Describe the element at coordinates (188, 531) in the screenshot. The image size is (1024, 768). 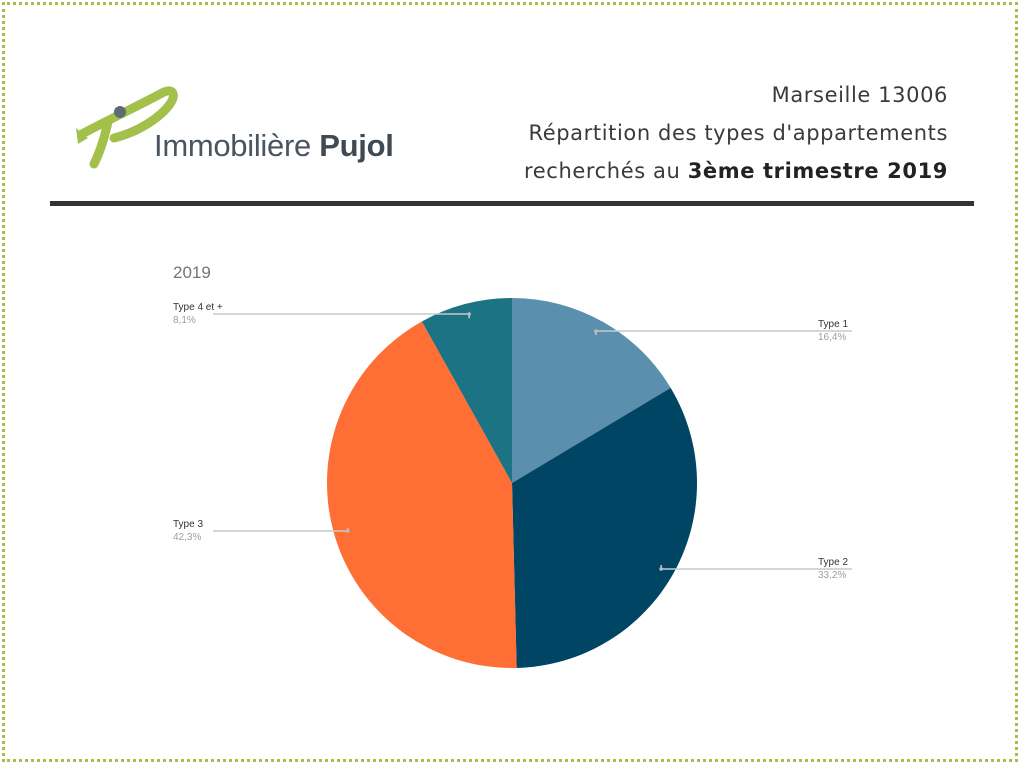
I see `pie-label: Type 3 42,3%` at that location.